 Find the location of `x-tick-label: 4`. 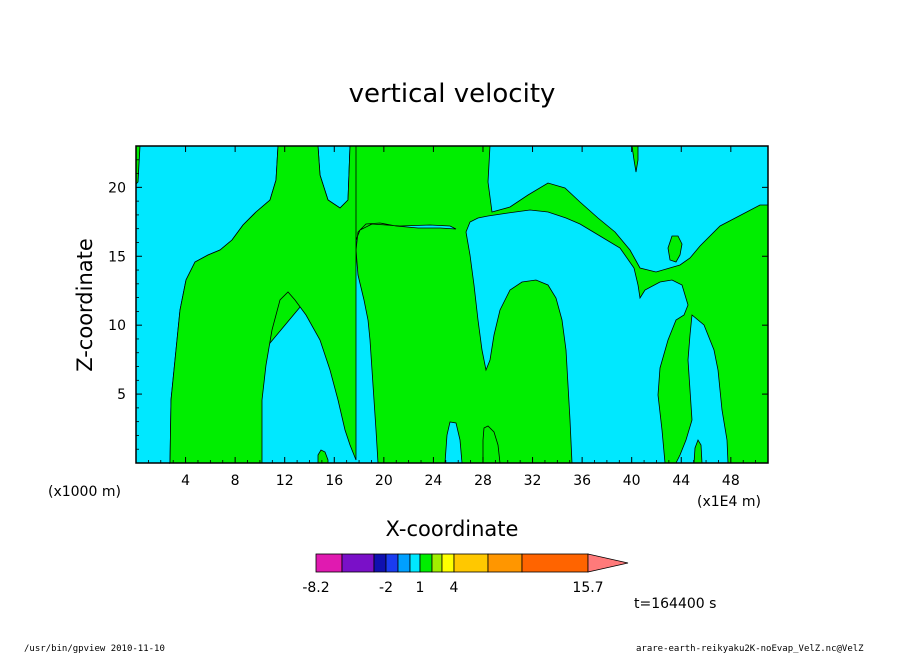

x-tick-label: 4 is located at coordinates (185, 481).